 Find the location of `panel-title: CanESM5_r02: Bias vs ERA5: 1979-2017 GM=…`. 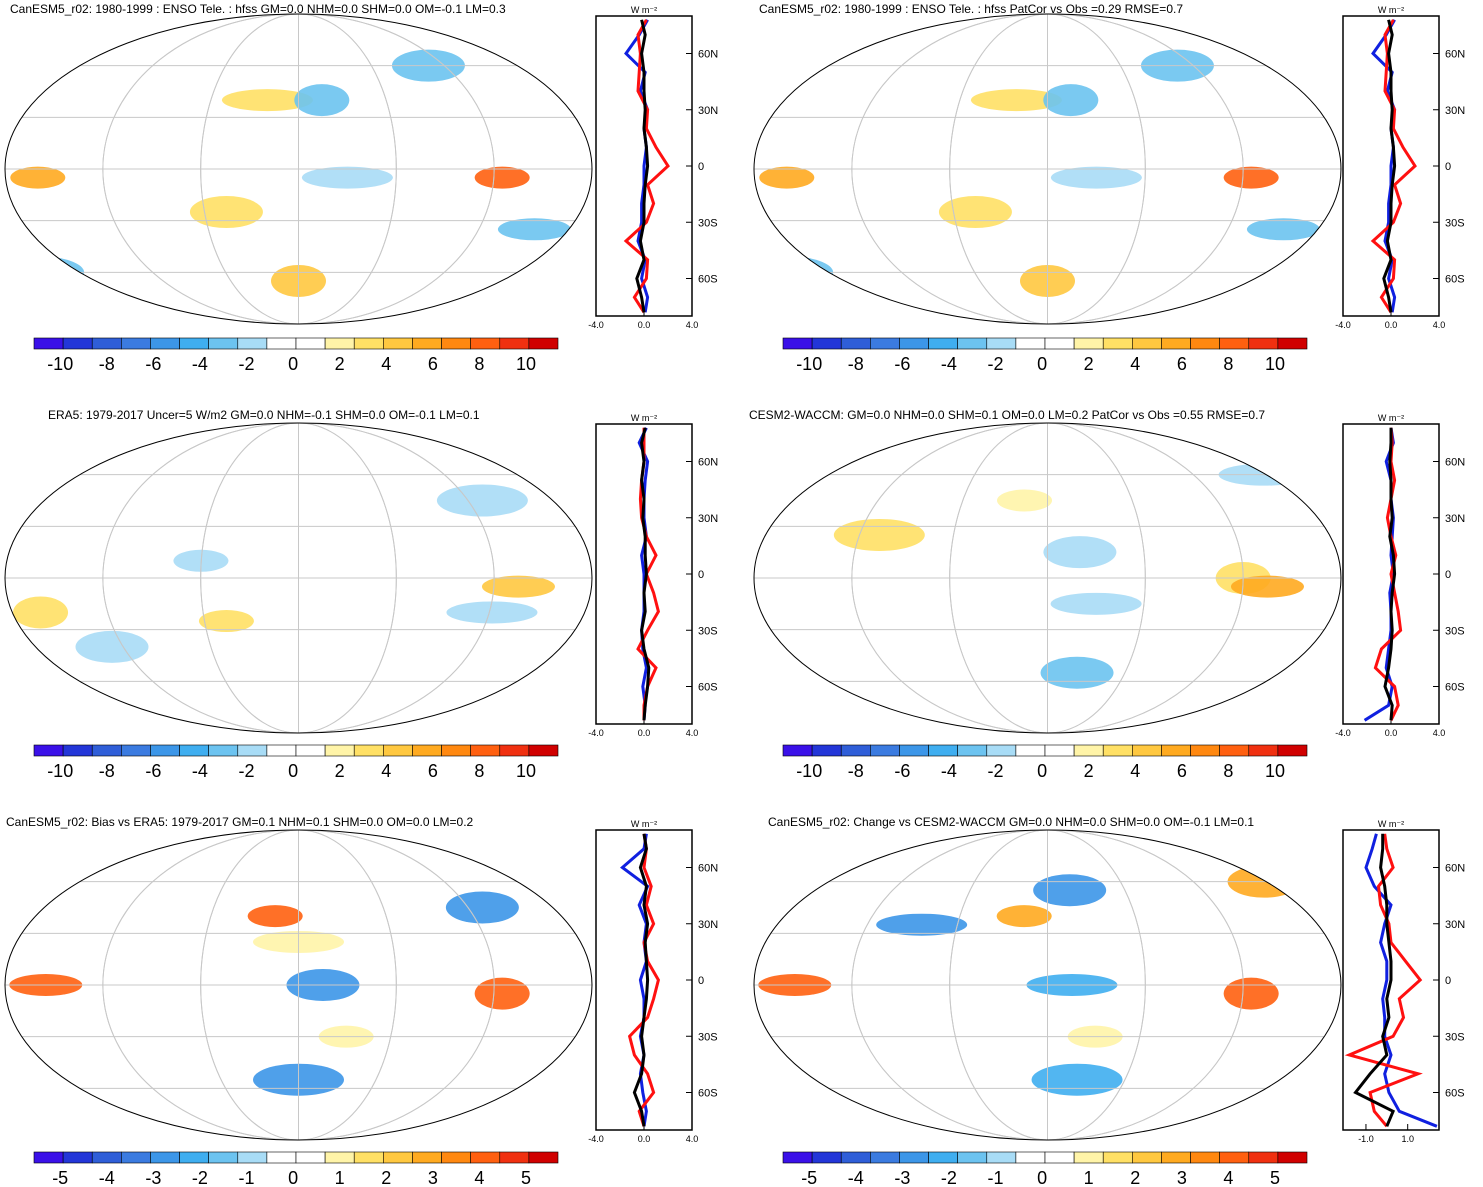

panel-title: CanESM5_r02: Bias vs ERA5: 1979-2017 GM=… is located at coordinates (240, 822).